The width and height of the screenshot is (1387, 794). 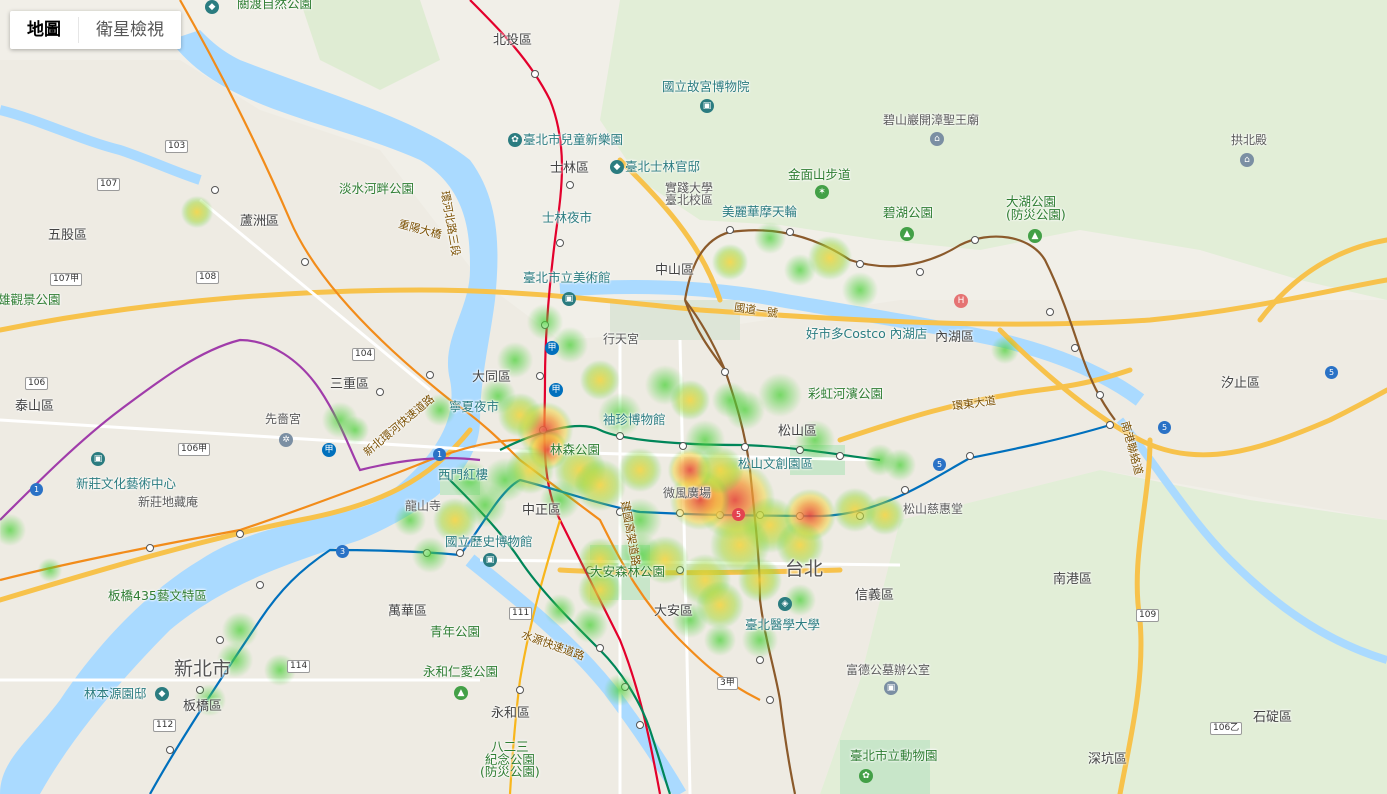 I want to click on zoo-icon: ✿, so click(x=866, y=776).